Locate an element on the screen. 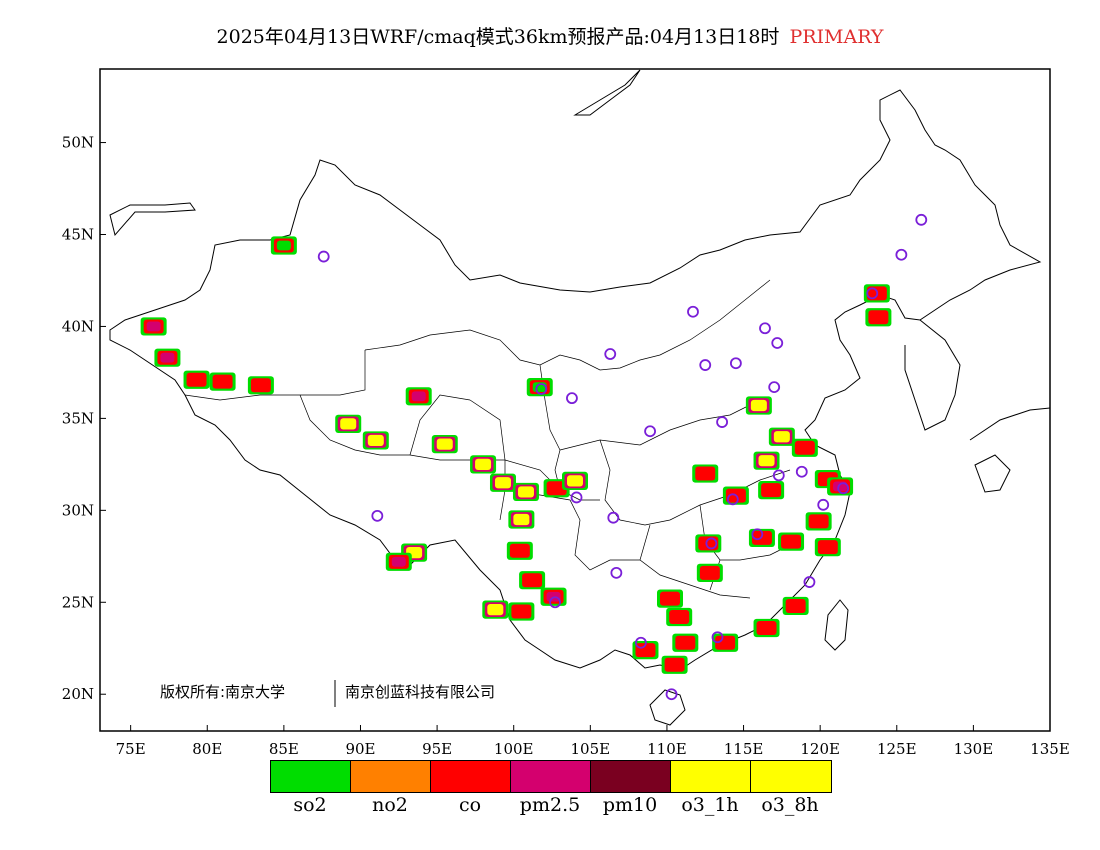 This screenshot has height=850, width=1100. japan-coast is located at coordinates (1010, 450).